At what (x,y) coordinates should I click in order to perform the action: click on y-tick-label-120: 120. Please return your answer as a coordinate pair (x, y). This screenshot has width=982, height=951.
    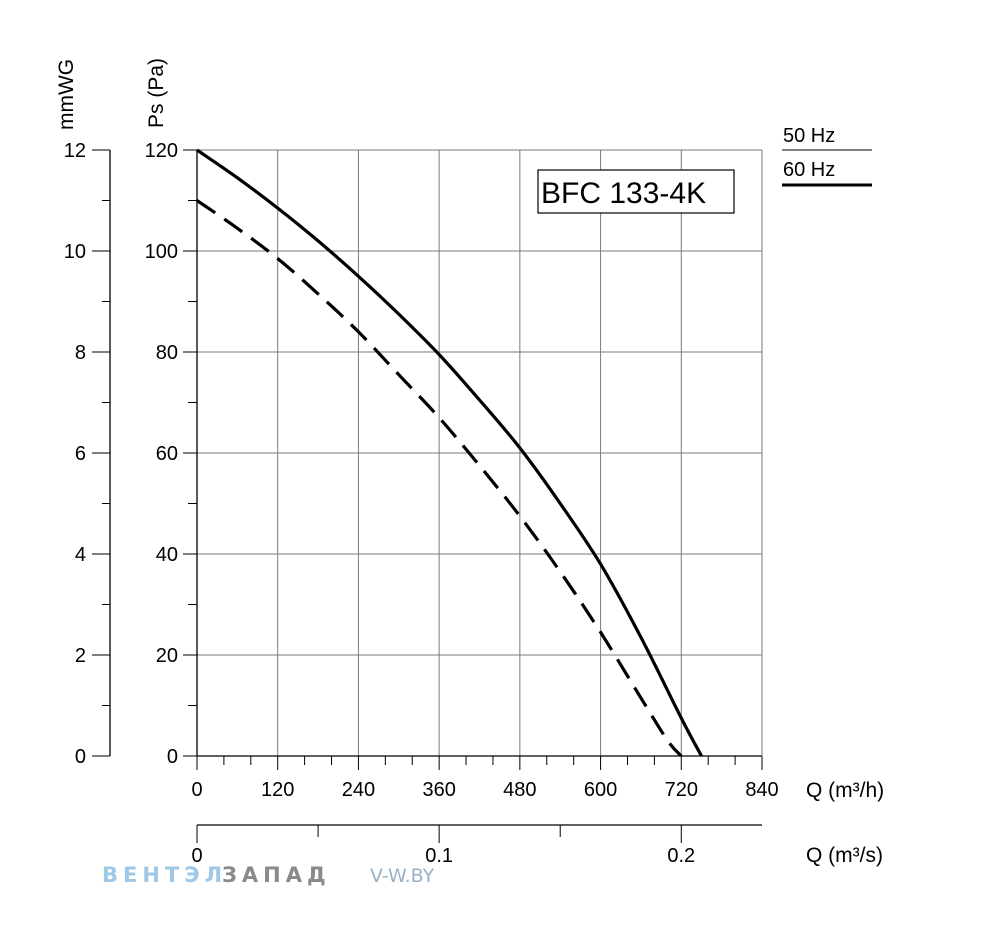
    Looking at the image, I should click on (161, 151).